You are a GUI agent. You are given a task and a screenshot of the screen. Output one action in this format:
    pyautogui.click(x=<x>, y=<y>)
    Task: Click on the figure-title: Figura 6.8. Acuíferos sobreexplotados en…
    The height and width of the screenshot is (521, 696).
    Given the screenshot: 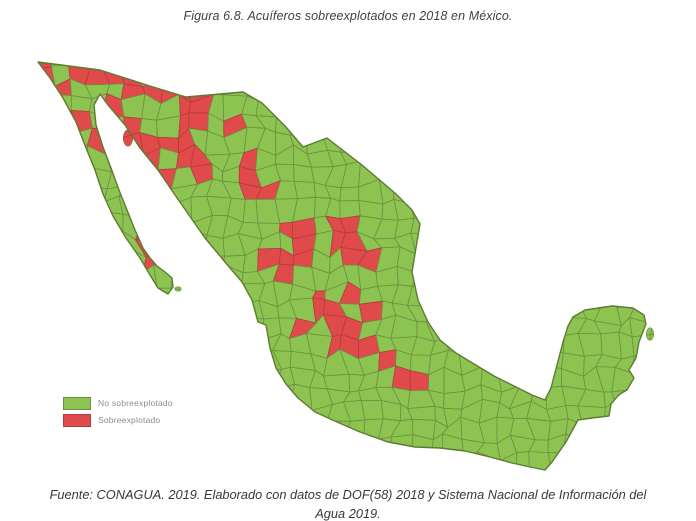 What is the action you would take?
    pyautogui.click(x=348, y=16)
    